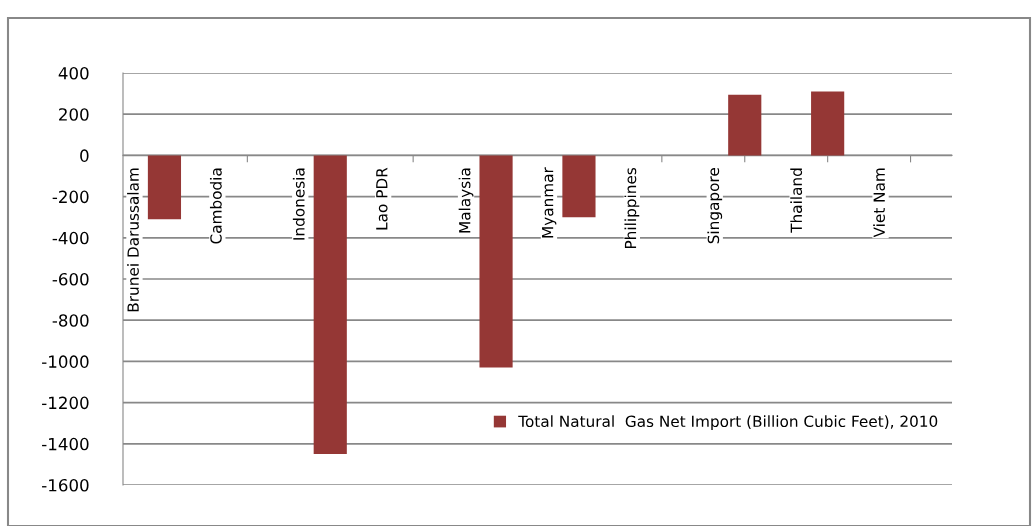 The width and height of the screenshot is (1032, 526). I want to click on y-tick-label: -400, so click(70, 238).